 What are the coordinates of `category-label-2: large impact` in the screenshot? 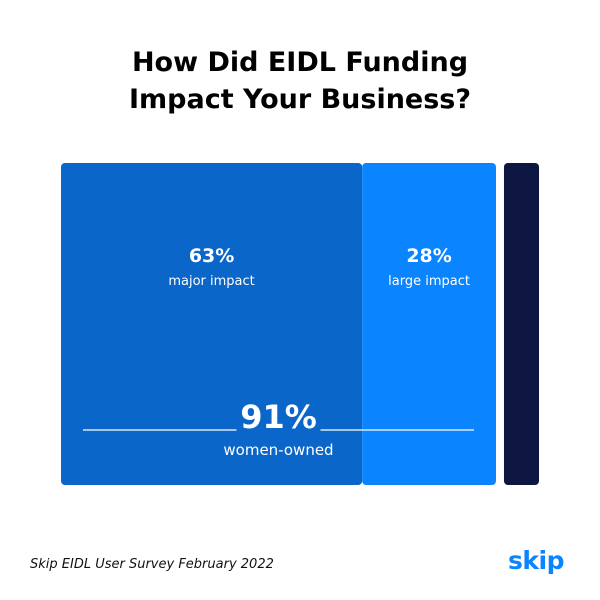 It's located at (429, 281).